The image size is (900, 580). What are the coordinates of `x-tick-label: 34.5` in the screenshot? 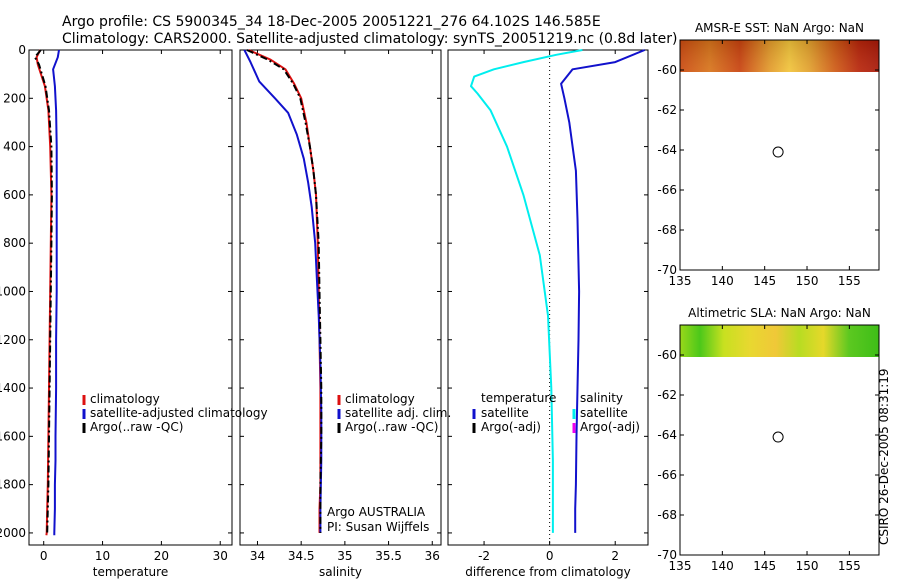 It's located at (301, 556).